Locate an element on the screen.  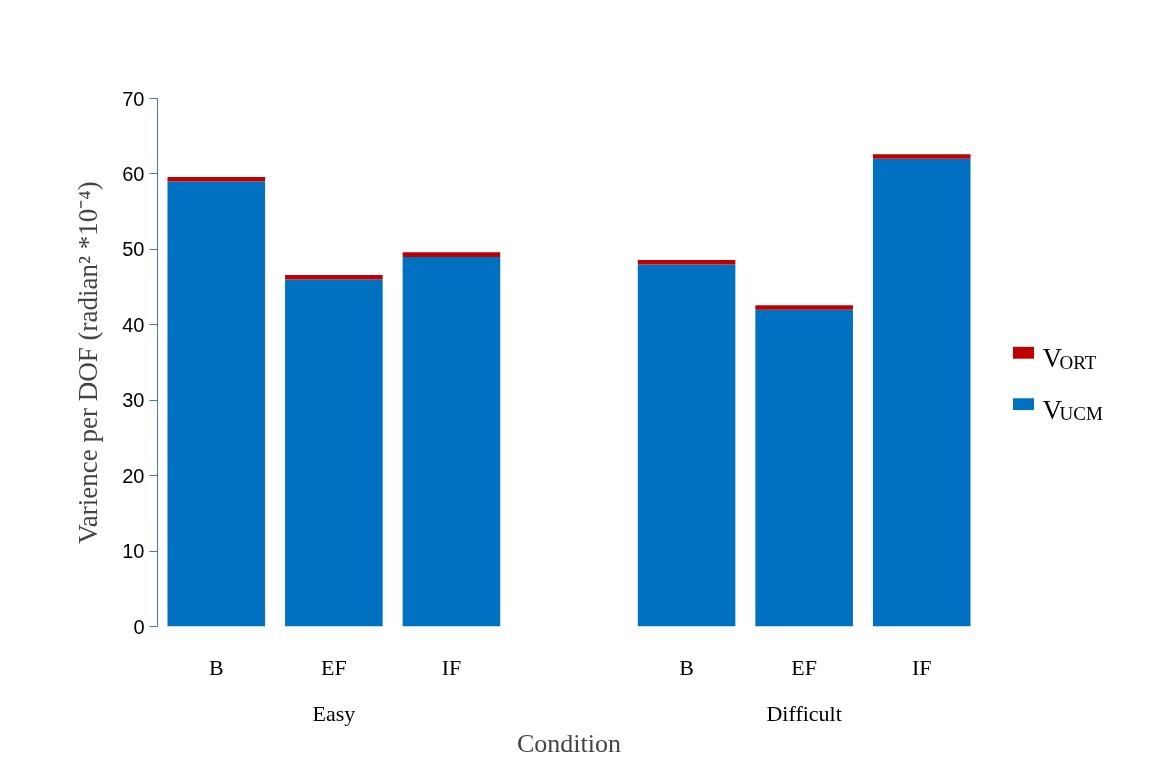
text: Easy is located at coordinates (334, 713).